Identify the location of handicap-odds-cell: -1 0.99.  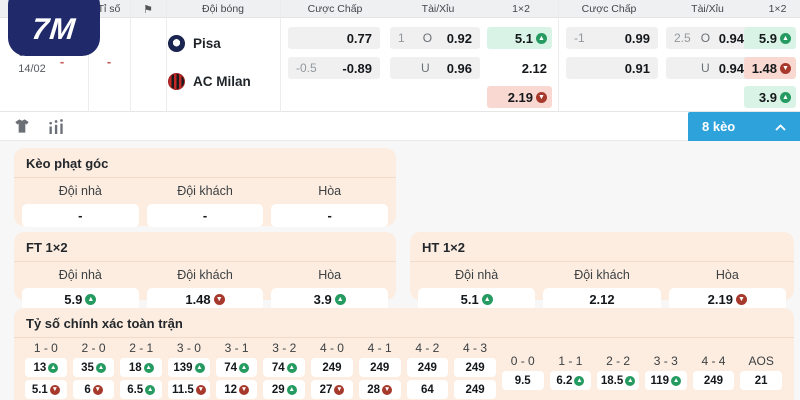
(612, 38).